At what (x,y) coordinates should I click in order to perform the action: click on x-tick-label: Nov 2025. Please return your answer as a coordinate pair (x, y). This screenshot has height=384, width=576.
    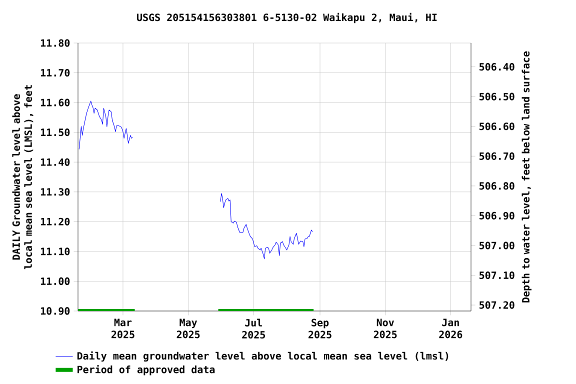
    Looking at the image, I should click on (385, 328).